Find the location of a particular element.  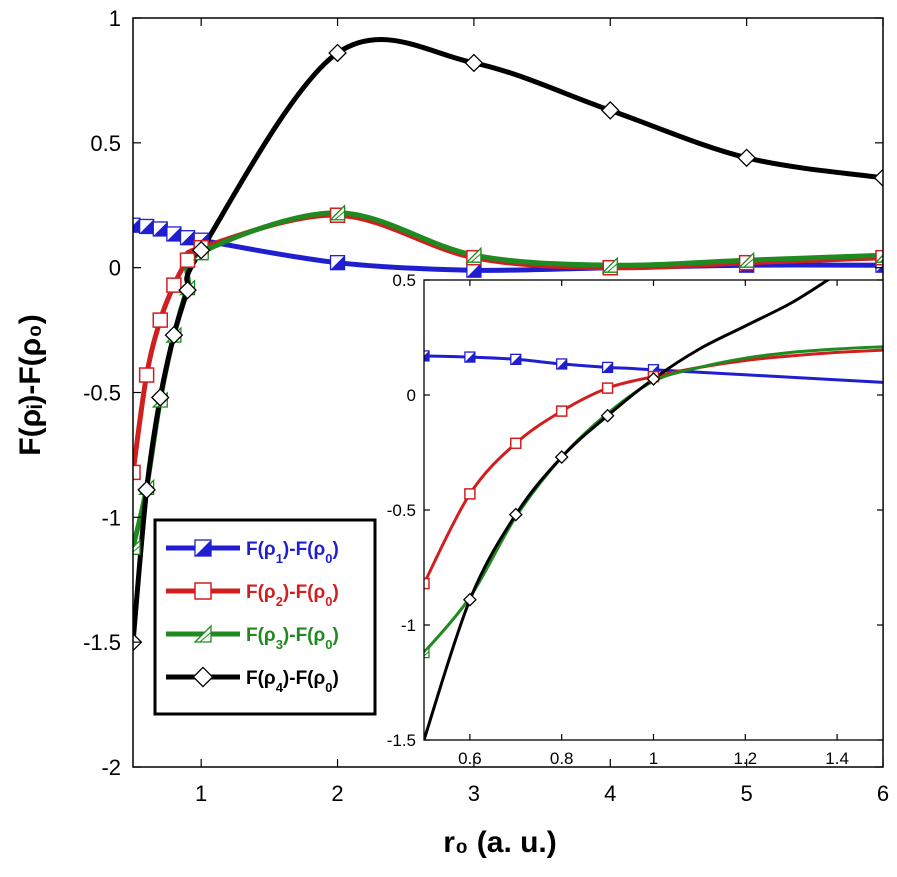

inset-x-tick-label: 1.4 is located at coordinates (837, 758).